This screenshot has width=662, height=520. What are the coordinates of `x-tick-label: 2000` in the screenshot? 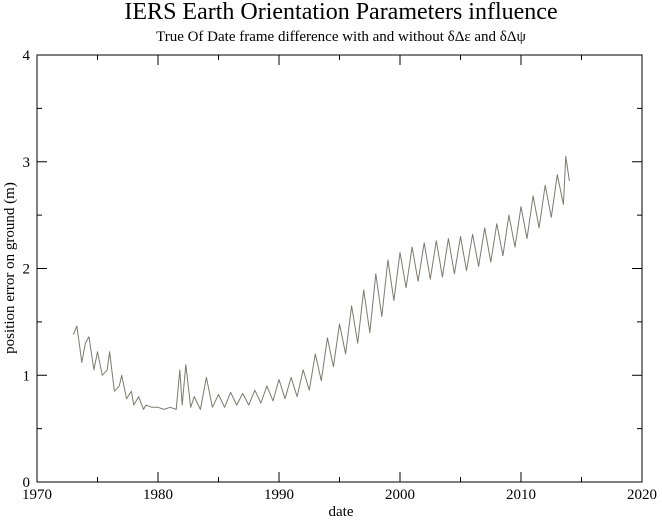 It's located at (400, 495).